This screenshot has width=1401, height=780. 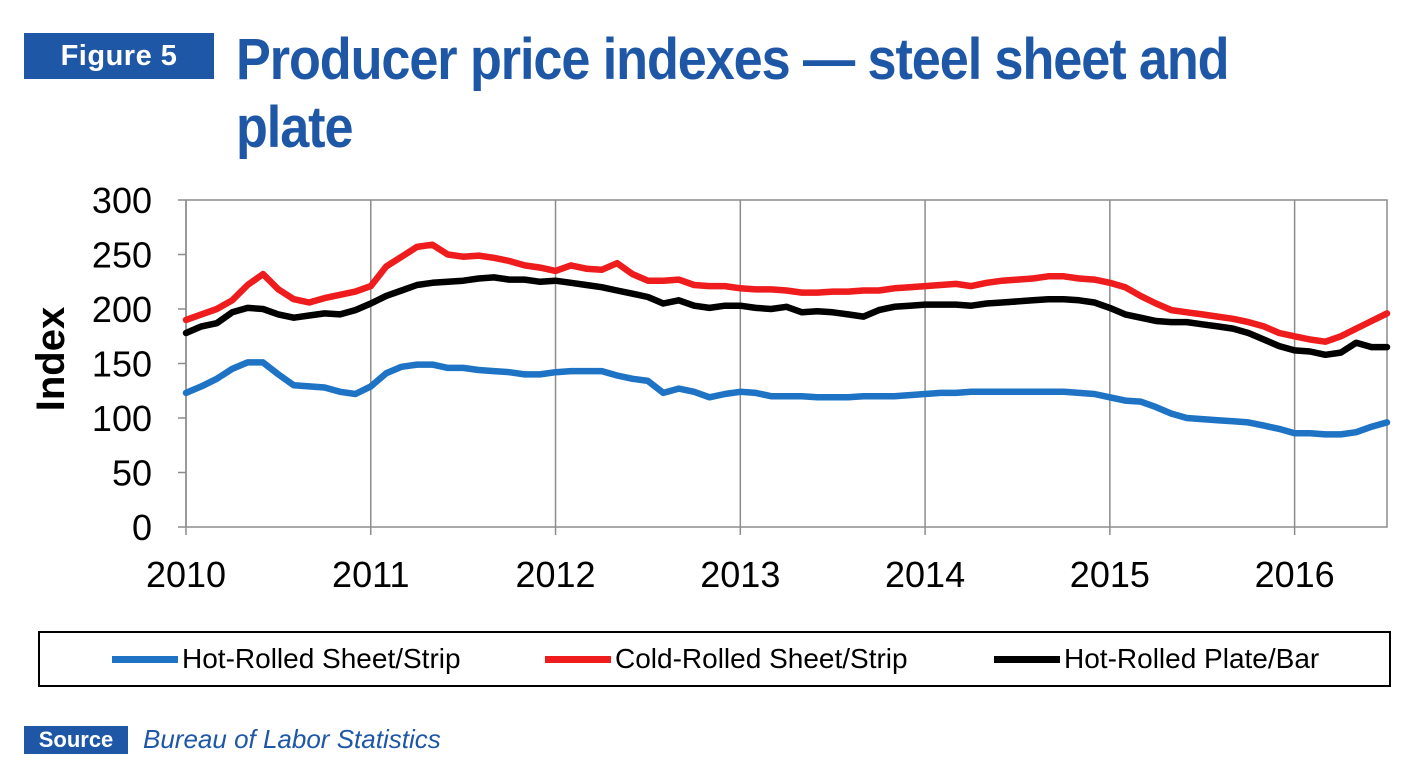 What do you see at coordinates (122, 418) in the screenshot?
I see `y-tick-label: 100` at bounding box center [122, 418].